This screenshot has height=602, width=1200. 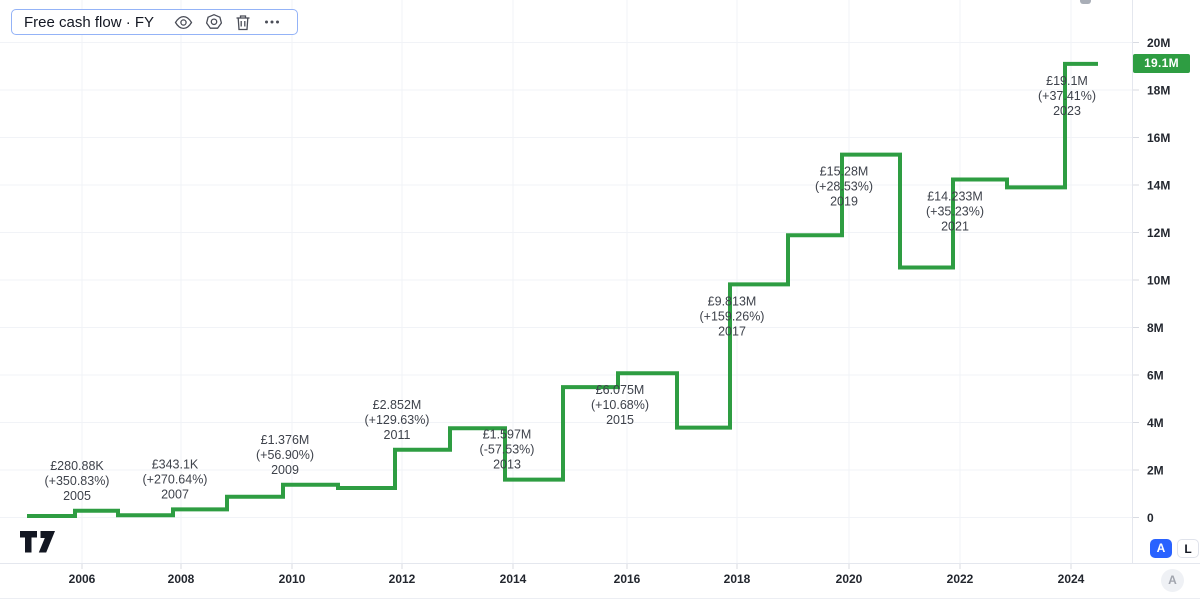 I want to click on price-tick-12M: 12M, so click(x=1158, y=233).